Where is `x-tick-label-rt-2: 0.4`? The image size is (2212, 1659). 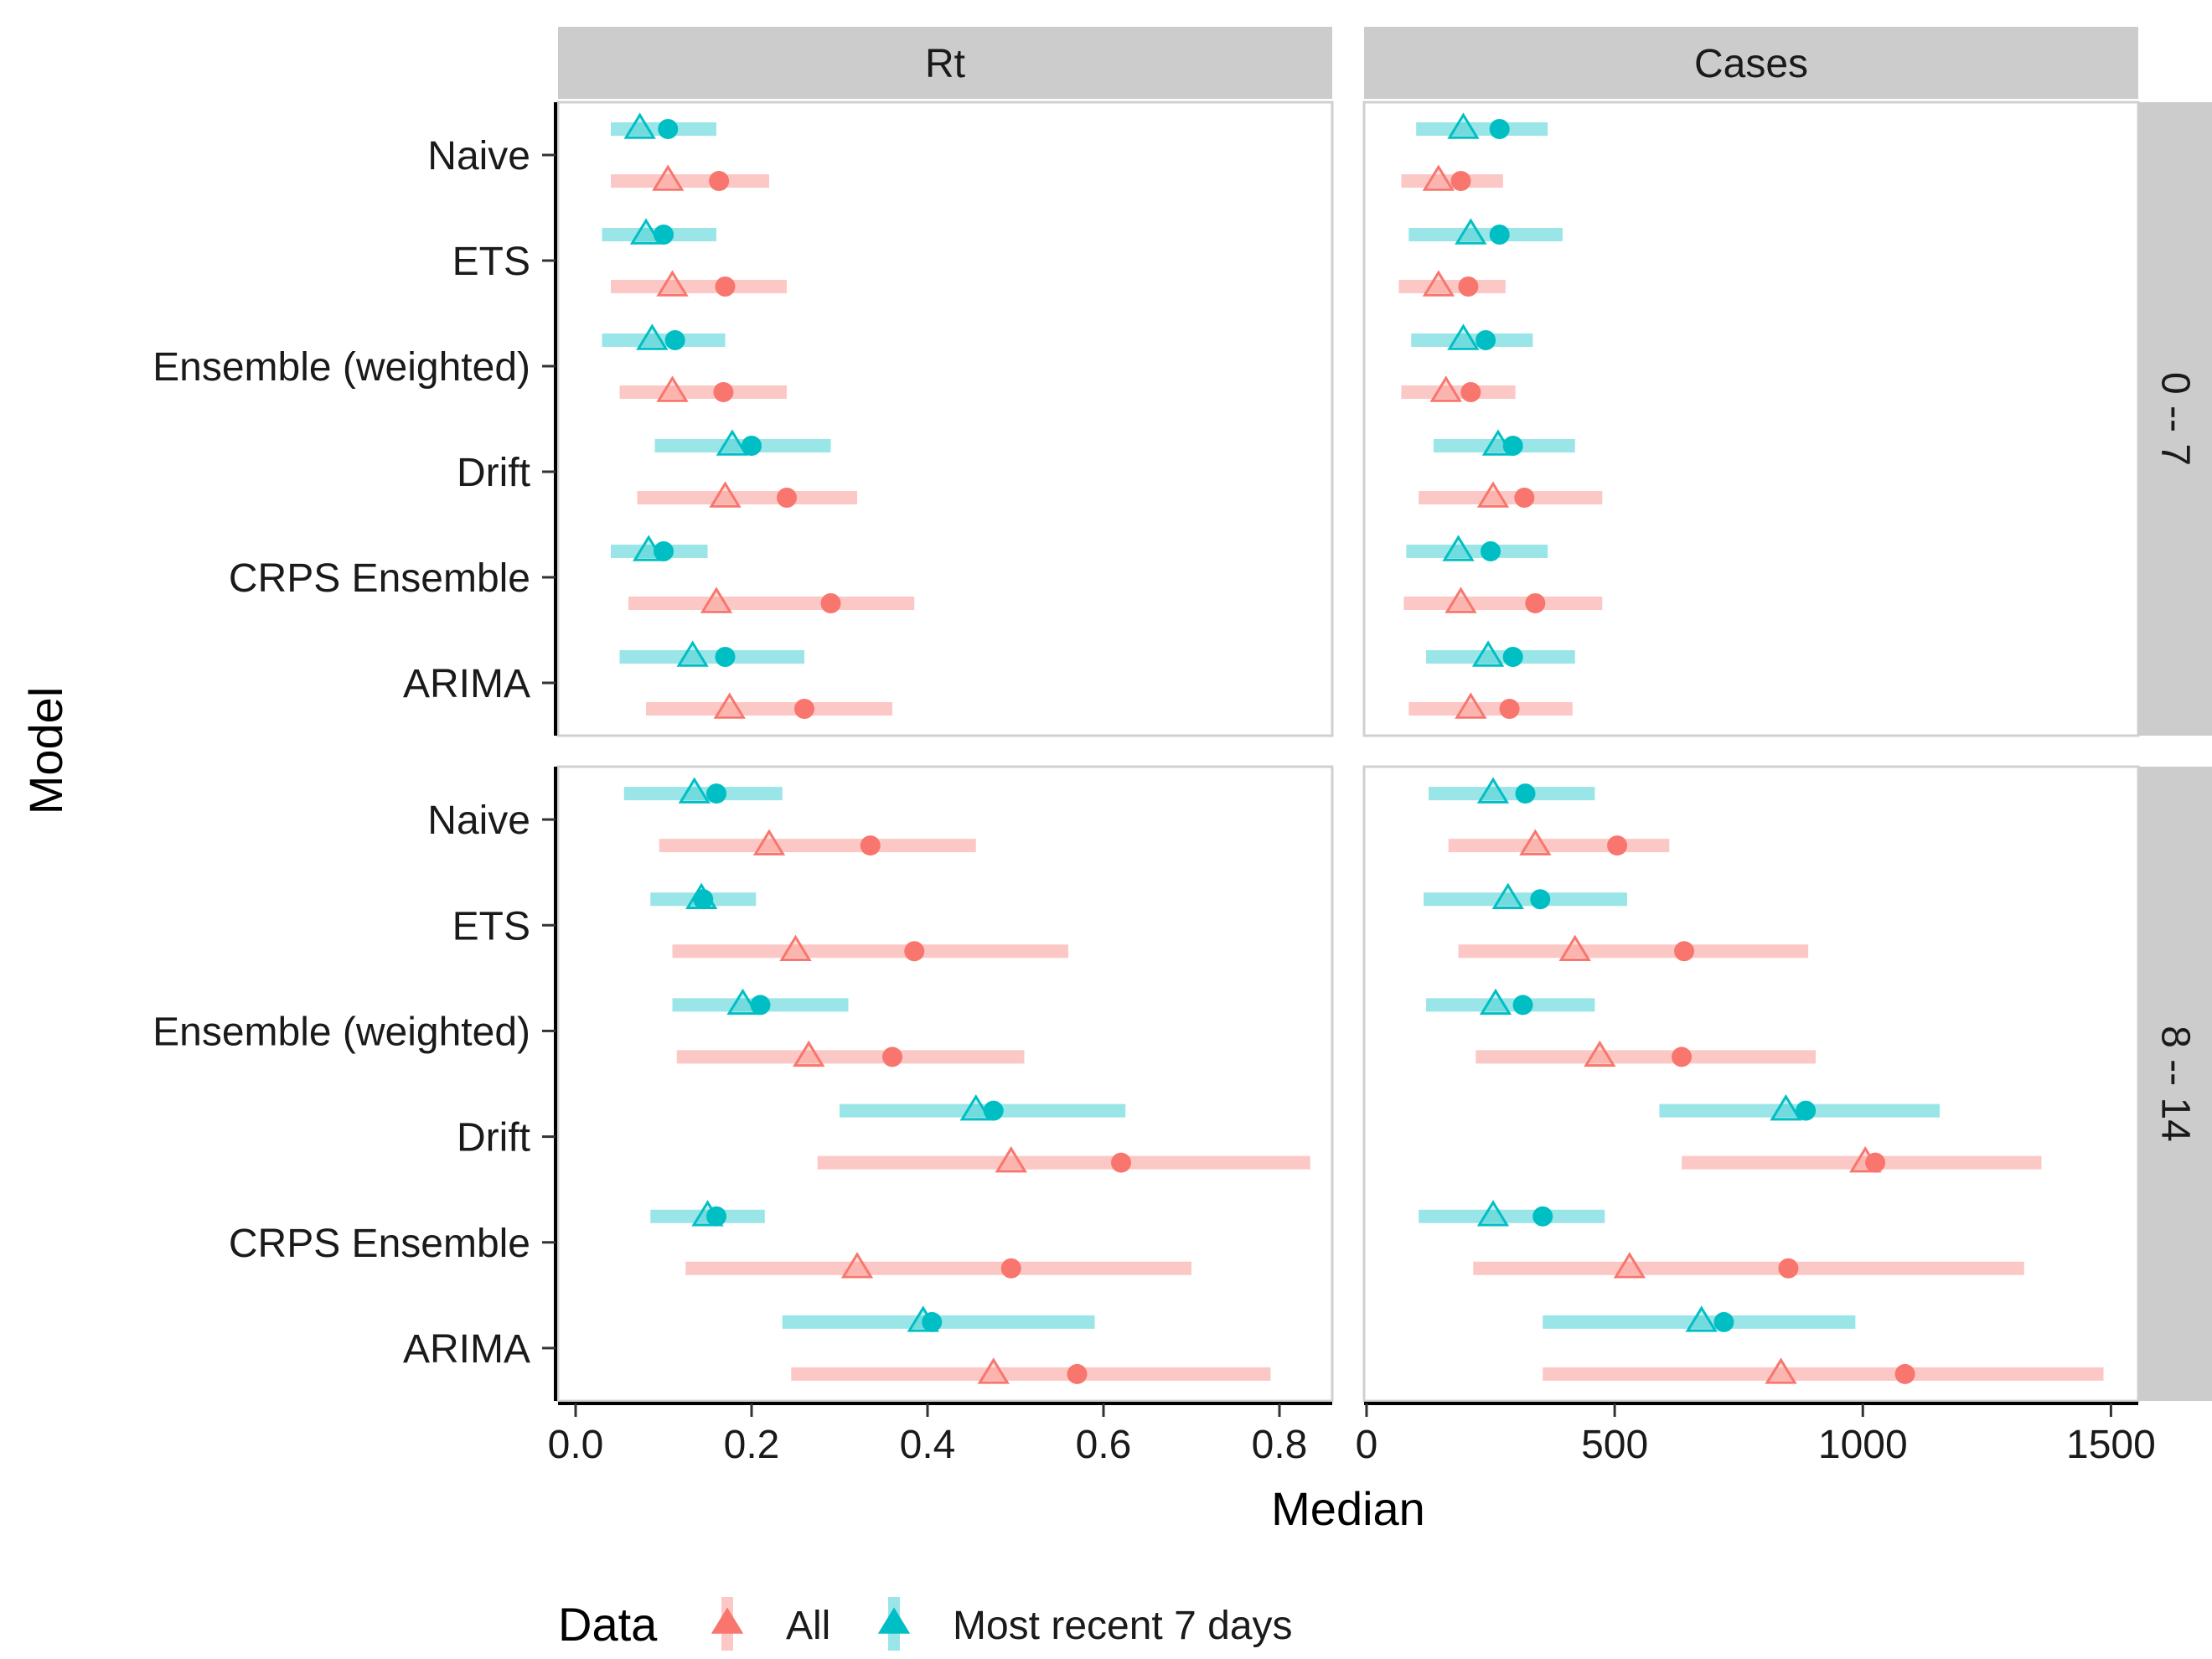
x-tick-label-rt-2: 0.4 is located at coordinates (928, 1445).